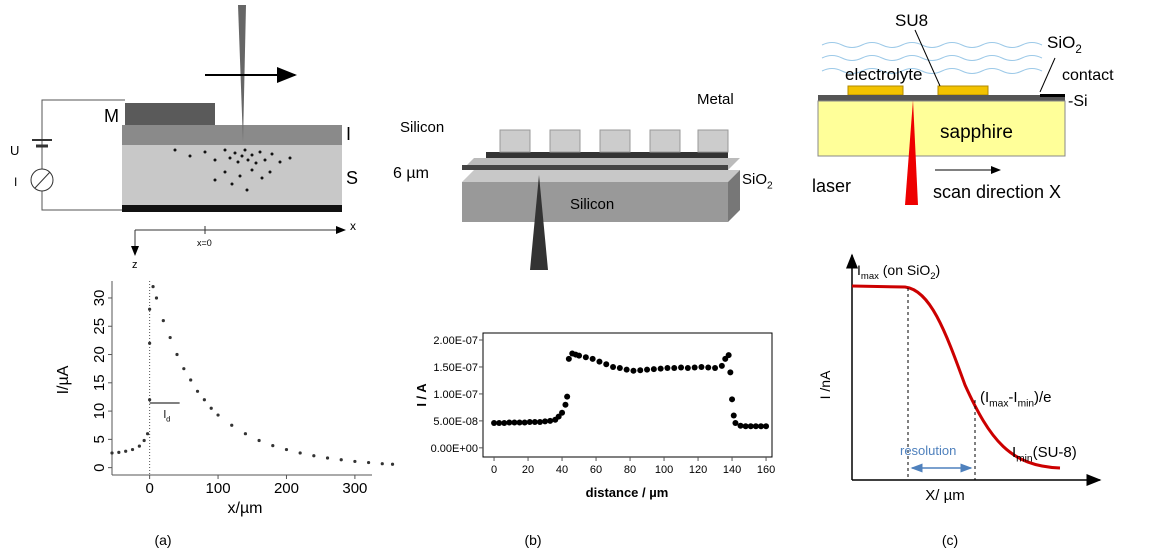  What do you see at coordinates (494, 470) in the screenshot?
I see `x-tick-label: 0` at bounding box center [494, 470].